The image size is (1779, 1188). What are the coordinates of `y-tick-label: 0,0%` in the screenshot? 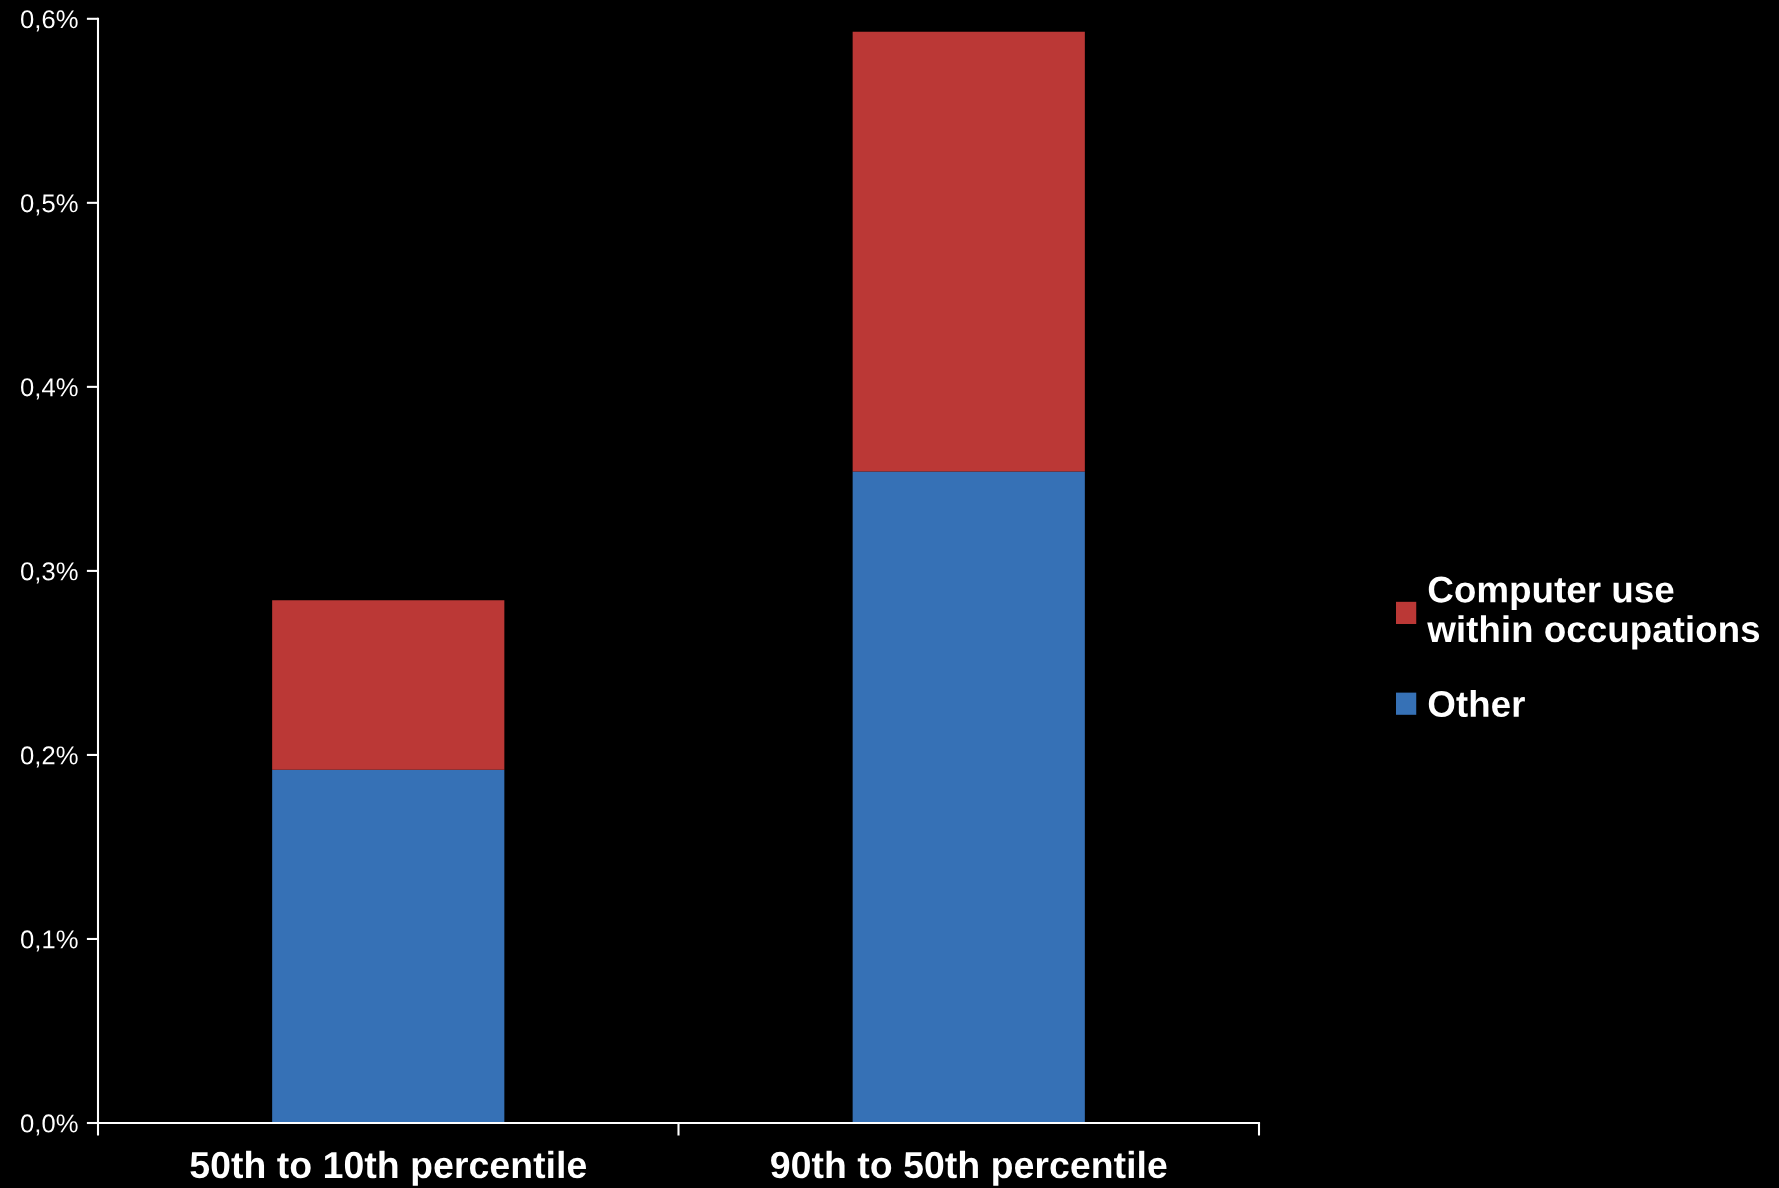 It's located at (49, 1125).